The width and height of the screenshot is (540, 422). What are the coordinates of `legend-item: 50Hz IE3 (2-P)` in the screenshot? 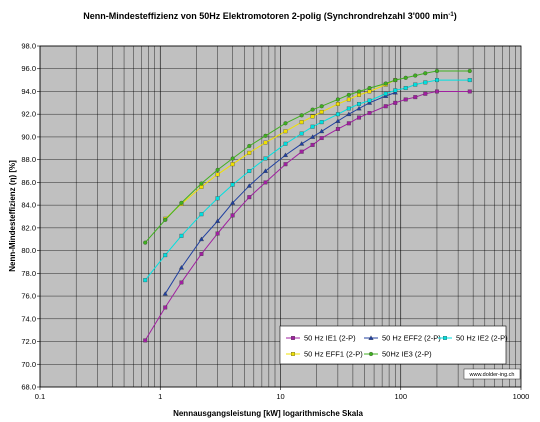 It's located at (398, 354).